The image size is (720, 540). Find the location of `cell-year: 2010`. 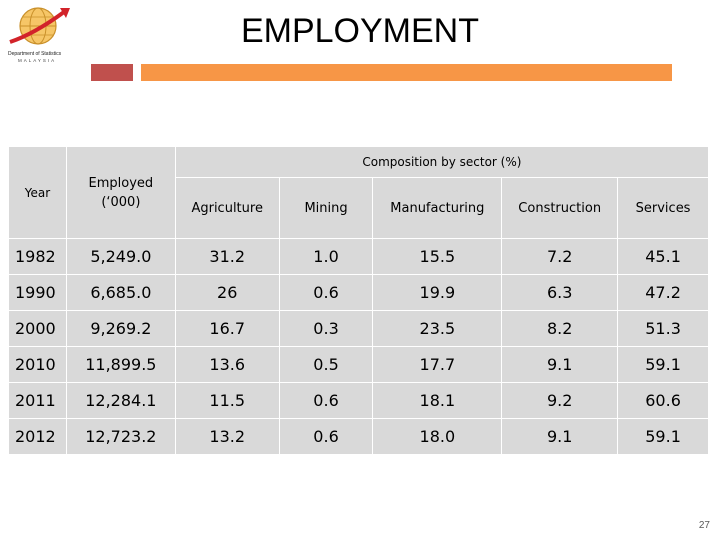

cell-year: 2010 is located at coordinates (37, 364).